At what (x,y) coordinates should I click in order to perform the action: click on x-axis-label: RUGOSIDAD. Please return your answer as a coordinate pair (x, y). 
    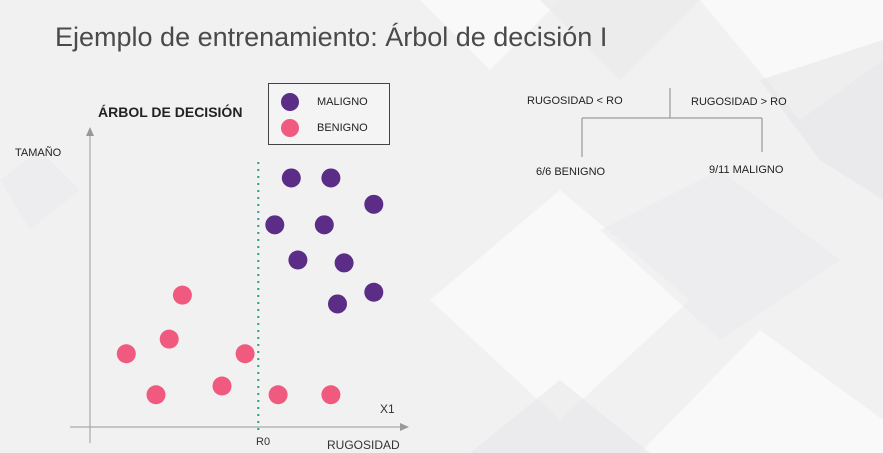
    Looking at the image, I should click on (363, 445).